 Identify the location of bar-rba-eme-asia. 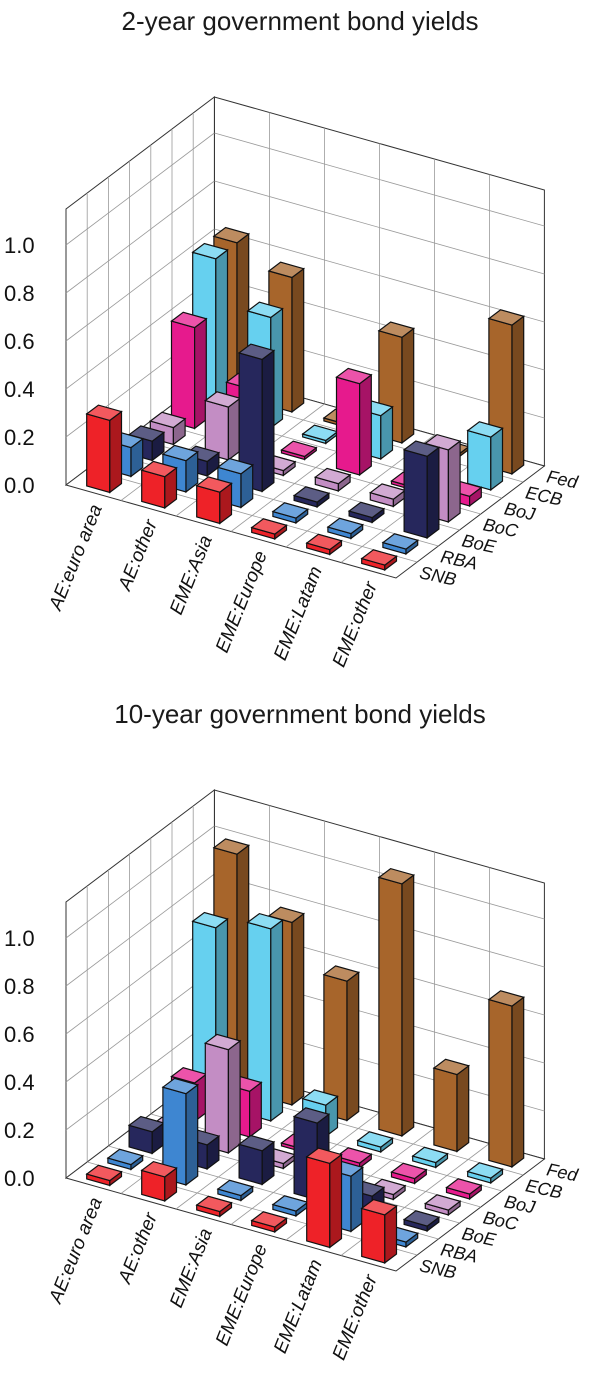
(235, 1190).